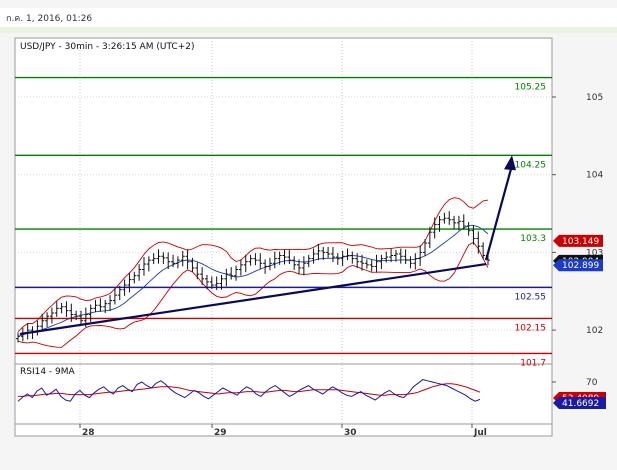 This screenshot has height=470, width=617. I want to click on header-bar: ก.ค. 1, 2016, 01:26, so click(308, 18).